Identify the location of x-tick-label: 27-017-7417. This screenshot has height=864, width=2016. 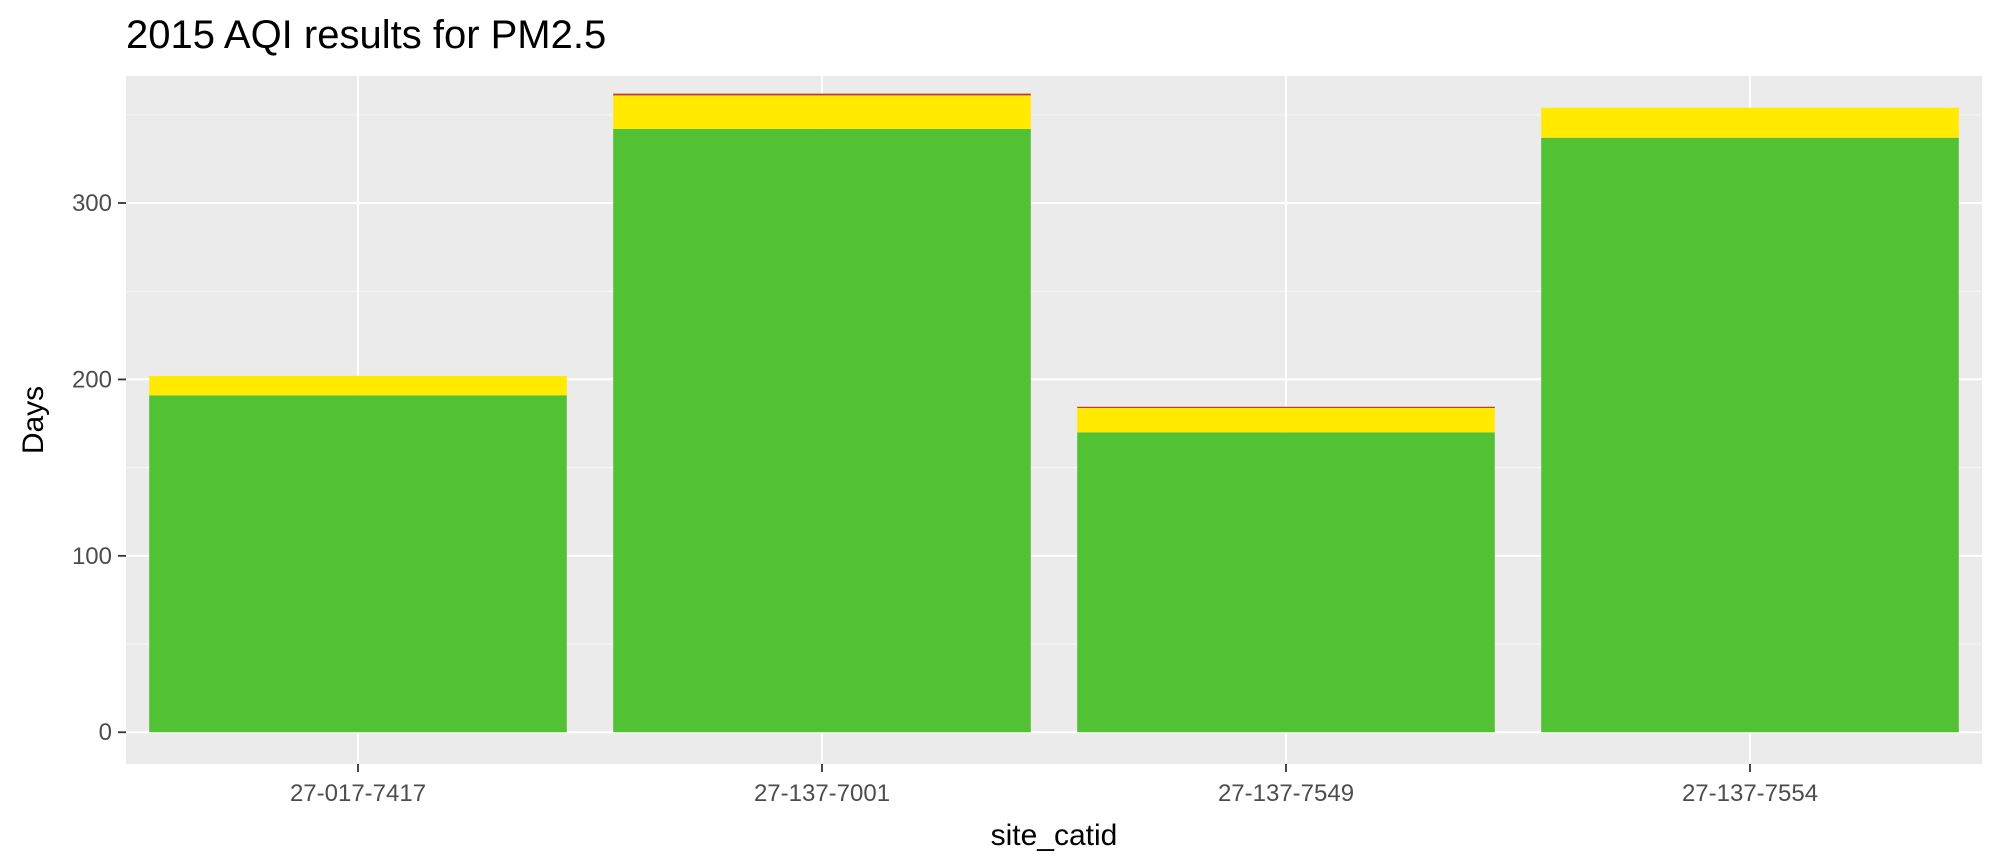
(358, 793).